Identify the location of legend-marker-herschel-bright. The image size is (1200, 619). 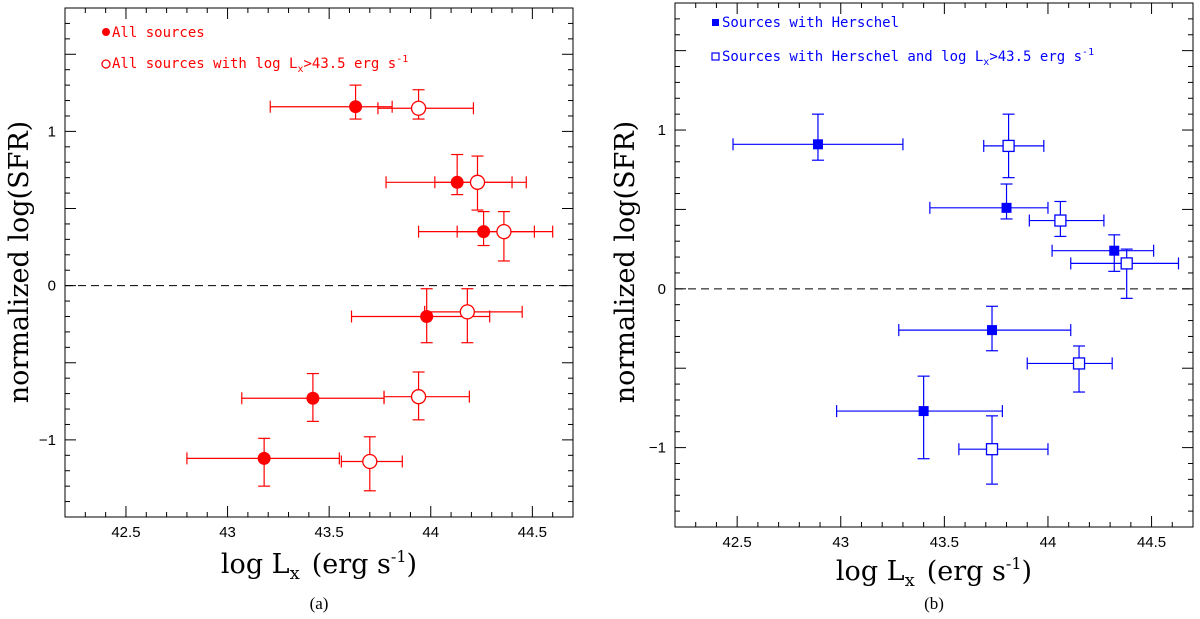
(715, 56).